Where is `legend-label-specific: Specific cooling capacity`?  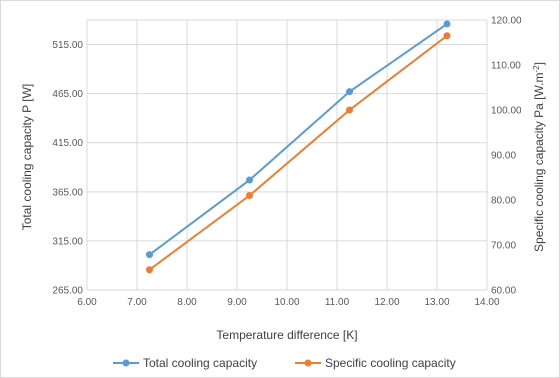
legend-label-specific: Specific cooling capacity is located at coordinates (390, 363).